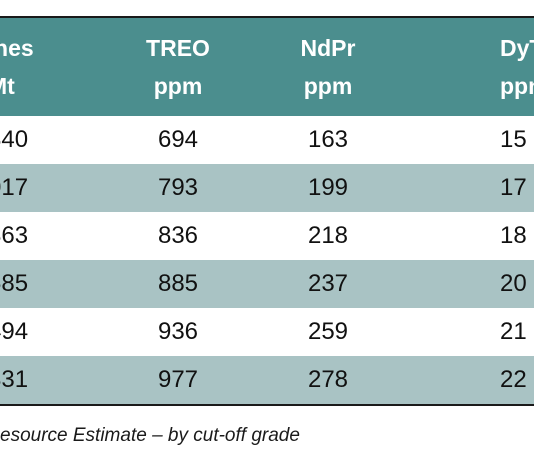  I want to click on cell-treo: 793, so click(178, 187).